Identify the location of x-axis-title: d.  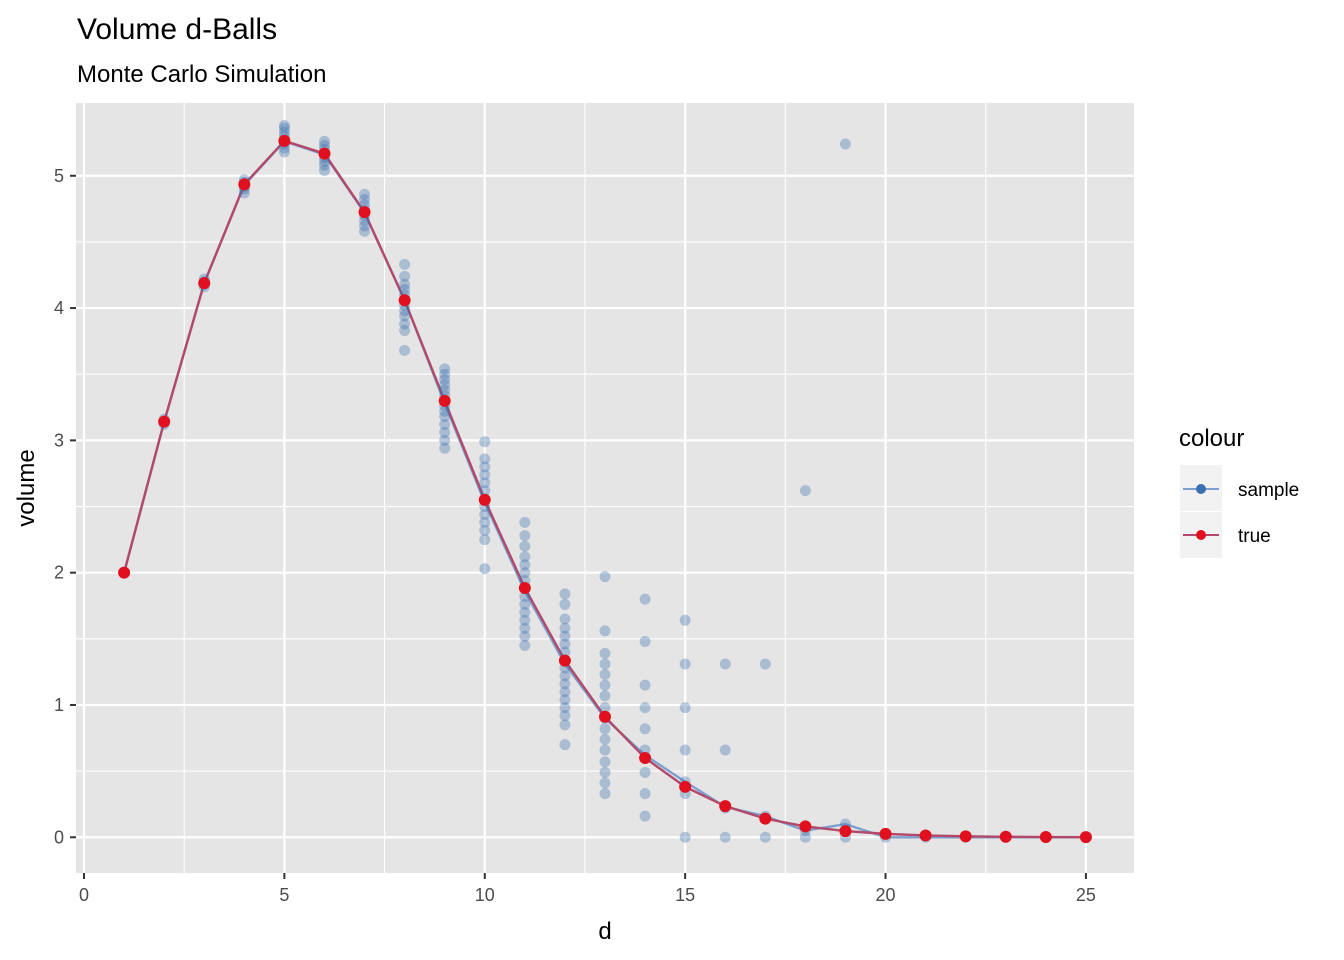
(604, 931).